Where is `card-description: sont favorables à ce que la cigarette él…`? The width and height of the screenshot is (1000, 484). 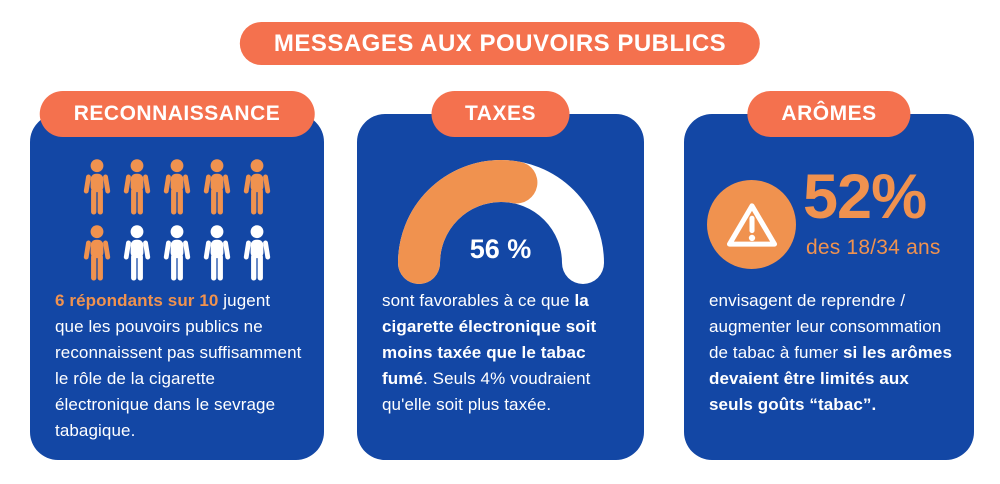 card-description: sont favorables à ce que la cigarette él… is located at coordinates (502, 353).